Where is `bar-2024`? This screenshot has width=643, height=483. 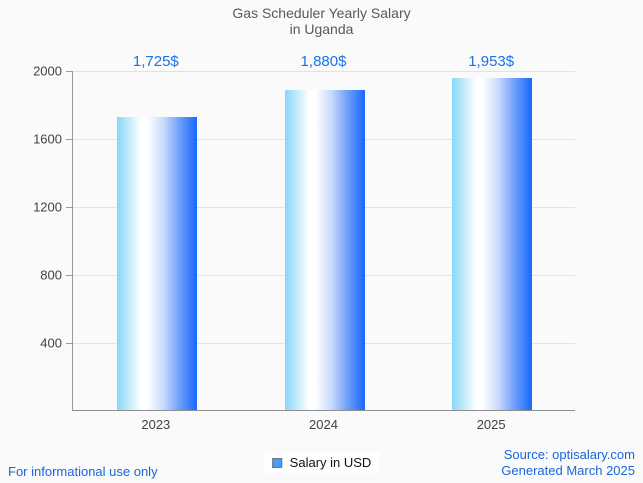
bar-2024 is located at coordinates (324, 250).